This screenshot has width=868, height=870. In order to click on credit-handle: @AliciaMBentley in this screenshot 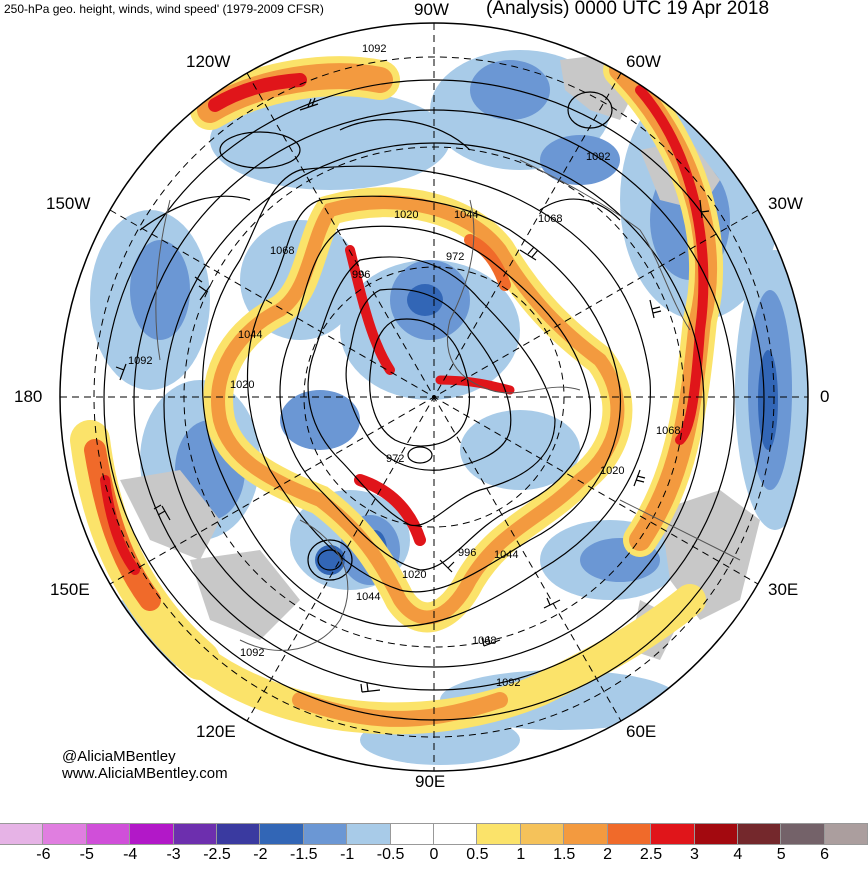, I will do `click(119, 756)`.